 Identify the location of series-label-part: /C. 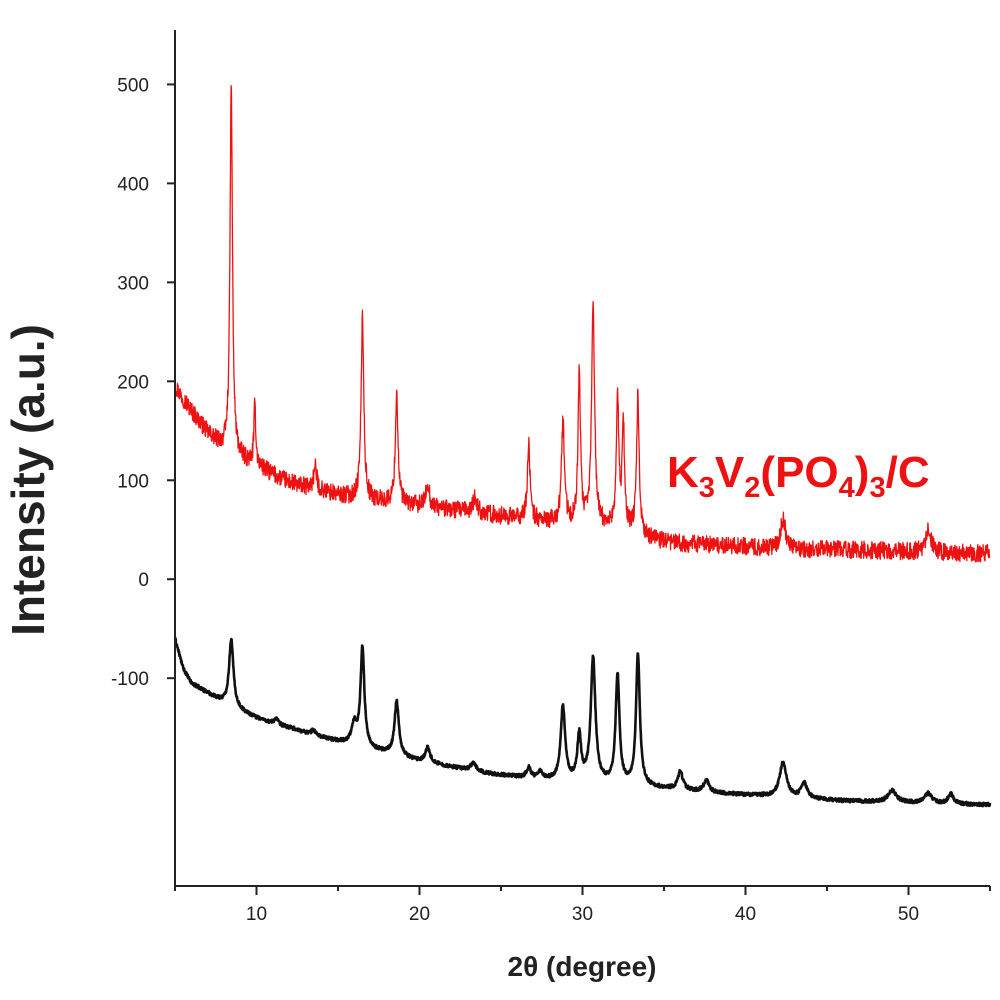
(908, 472).